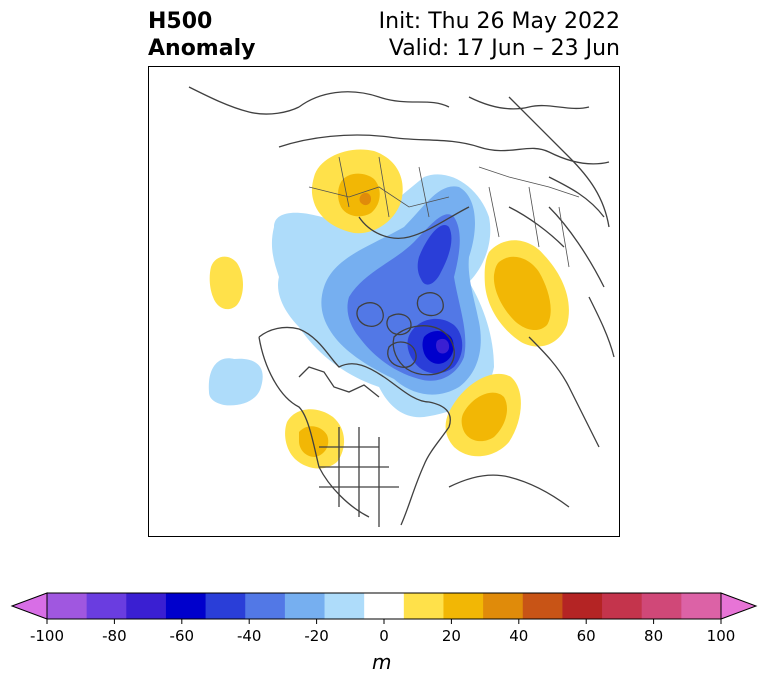 The width and height of the screenshot is (768, 686). What do you see at coordinates (114, 636) in the screenshot?
I see `colorbar-tick-label: -80` at bounding box center [114, 636].